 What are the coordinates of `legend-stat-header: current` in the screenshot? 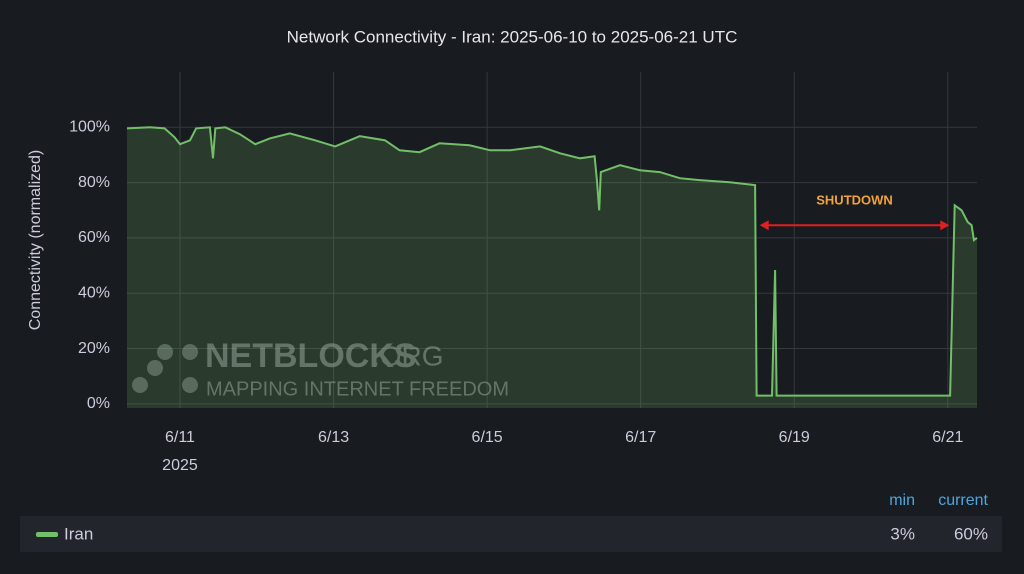 It's located at (963, 500).